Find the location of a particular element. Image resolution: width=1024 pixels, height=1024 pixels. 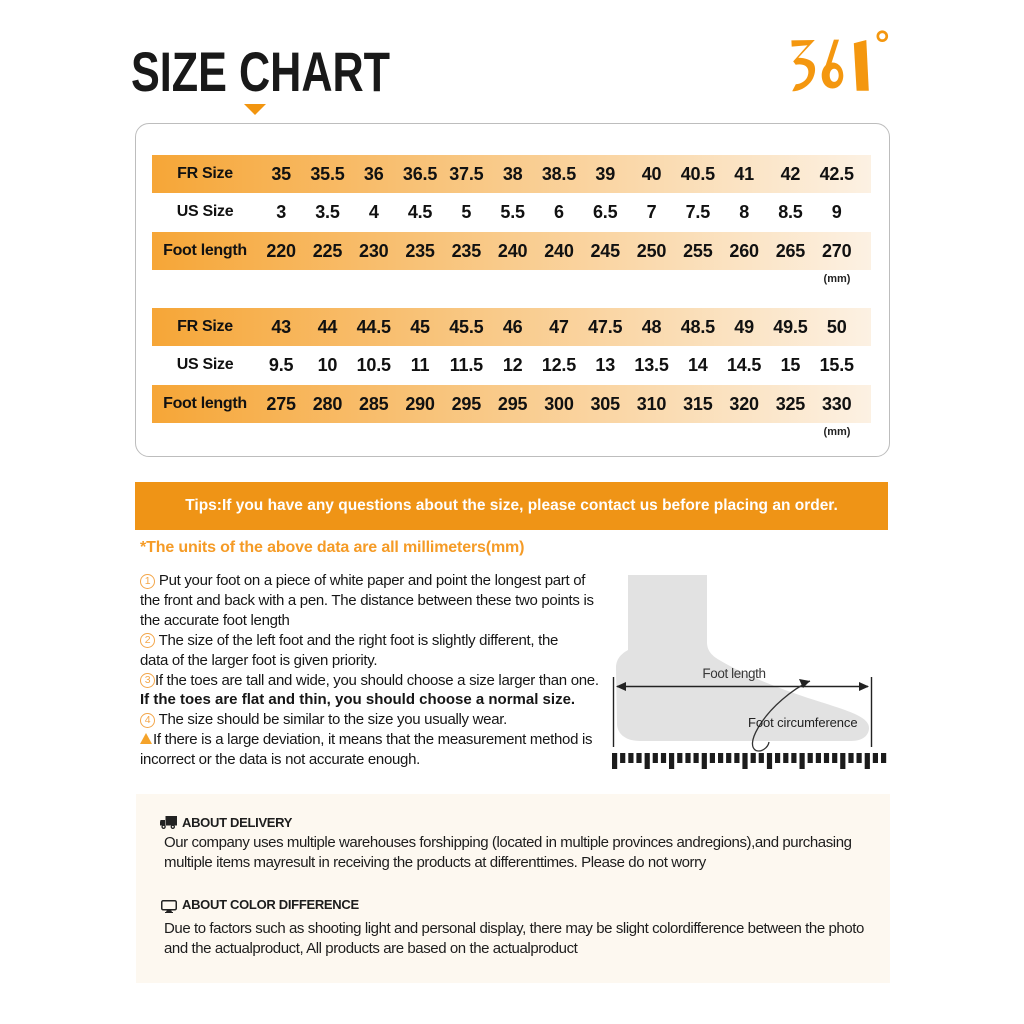

svg-text: Foot length is located at coordinates (733, 673).